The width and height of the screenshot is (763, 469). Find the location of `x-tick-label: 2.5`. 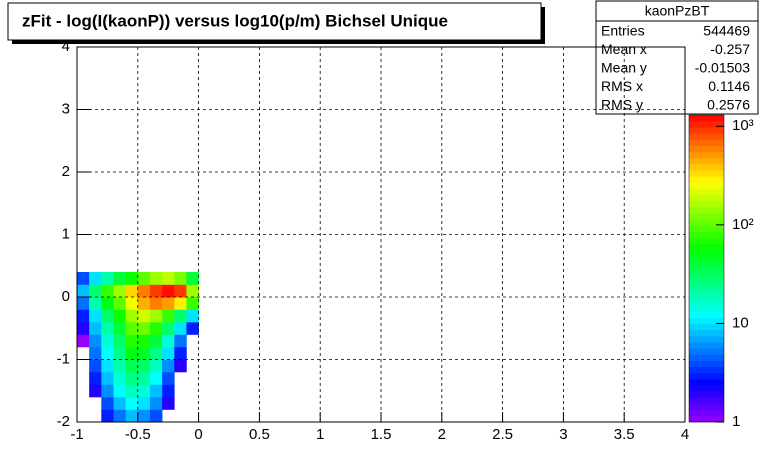

x-tick-label: 2.5 is located at coordinates (502, 434).